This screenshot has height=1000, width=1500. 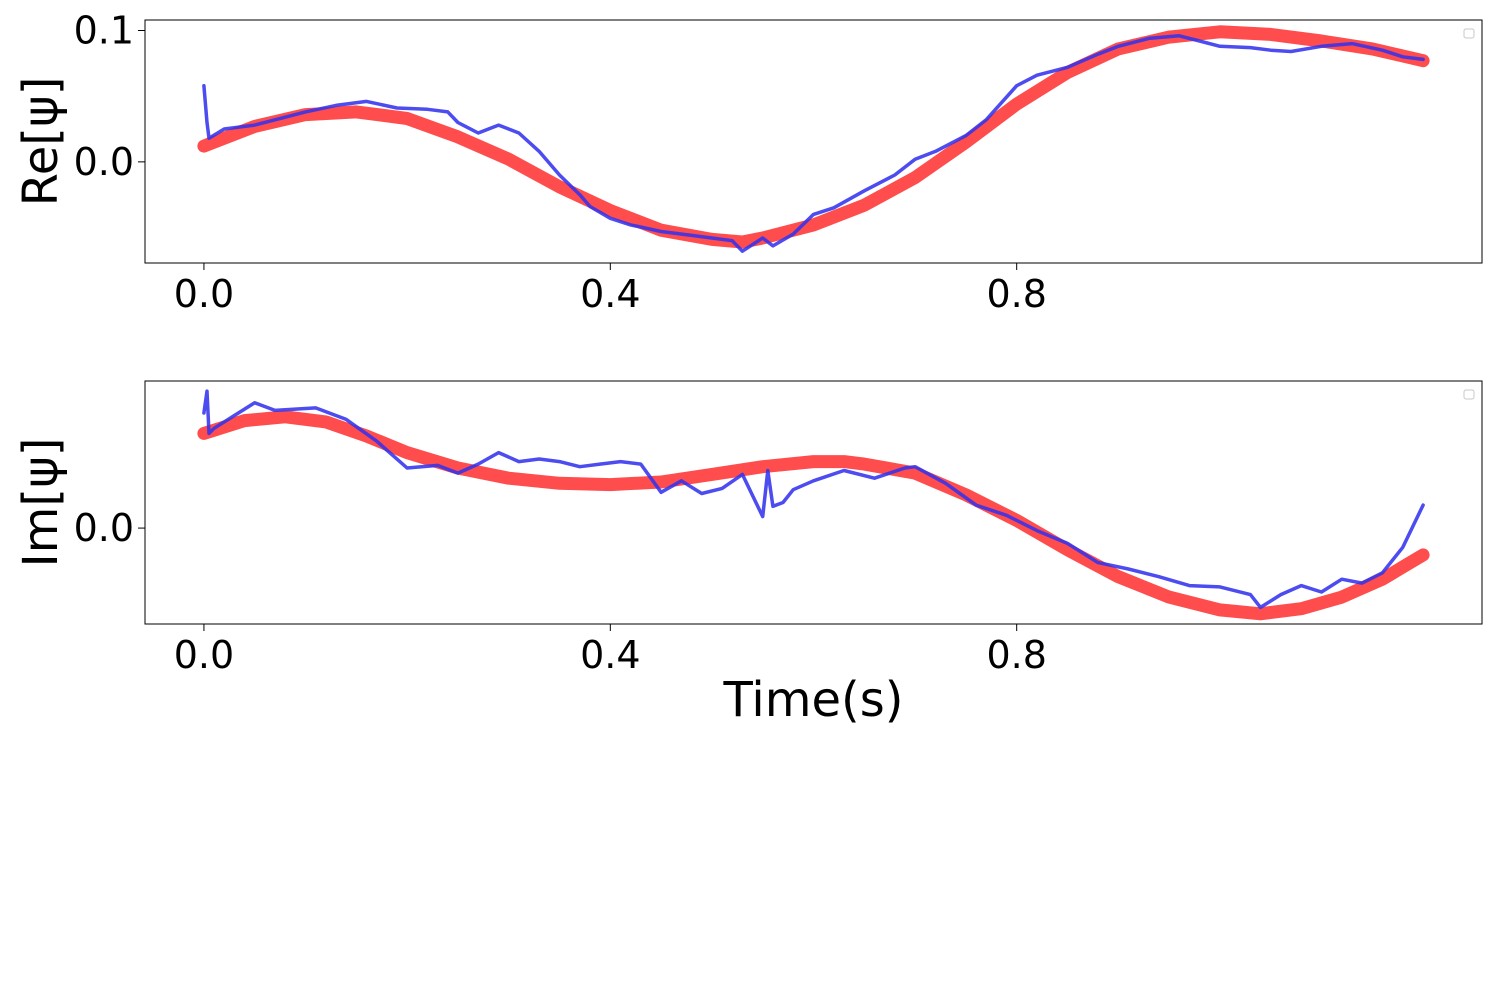 I want to click on y-axis-label: Re[ψ], so click(x=41, y=142).